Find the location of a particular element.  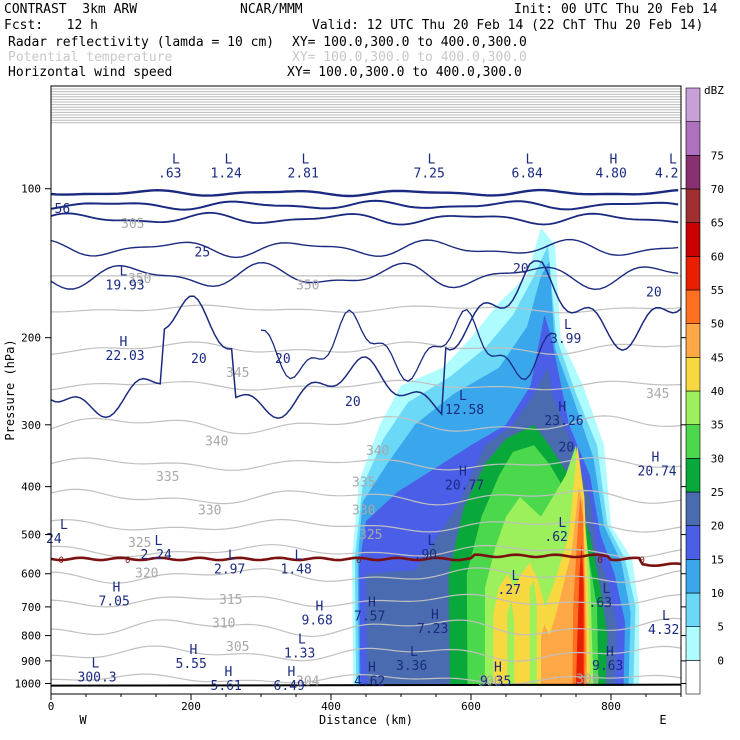

y-tick-label: 1000 is located at coordinates (28, 684).